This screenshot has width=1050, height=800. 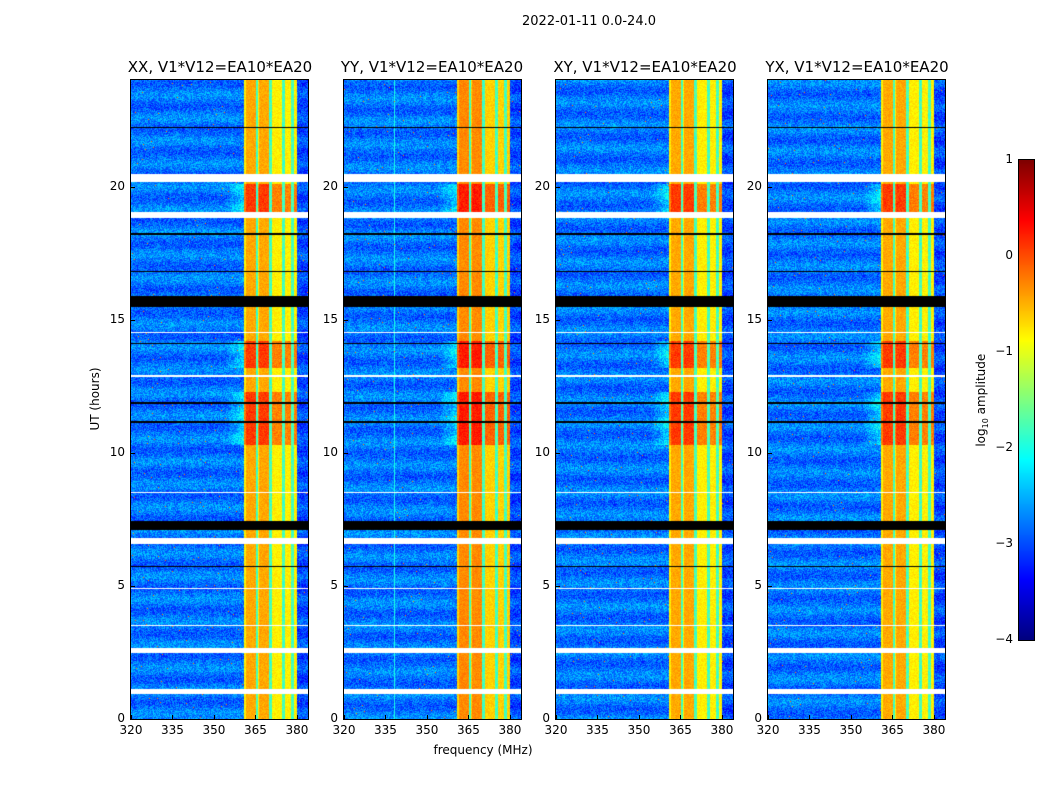 What do you see at coordinates (220, 67) in the screenshot?
I see `panel-title-xx: XX, V1*V12=EA10*EA20` at bounding box center [220, 67].